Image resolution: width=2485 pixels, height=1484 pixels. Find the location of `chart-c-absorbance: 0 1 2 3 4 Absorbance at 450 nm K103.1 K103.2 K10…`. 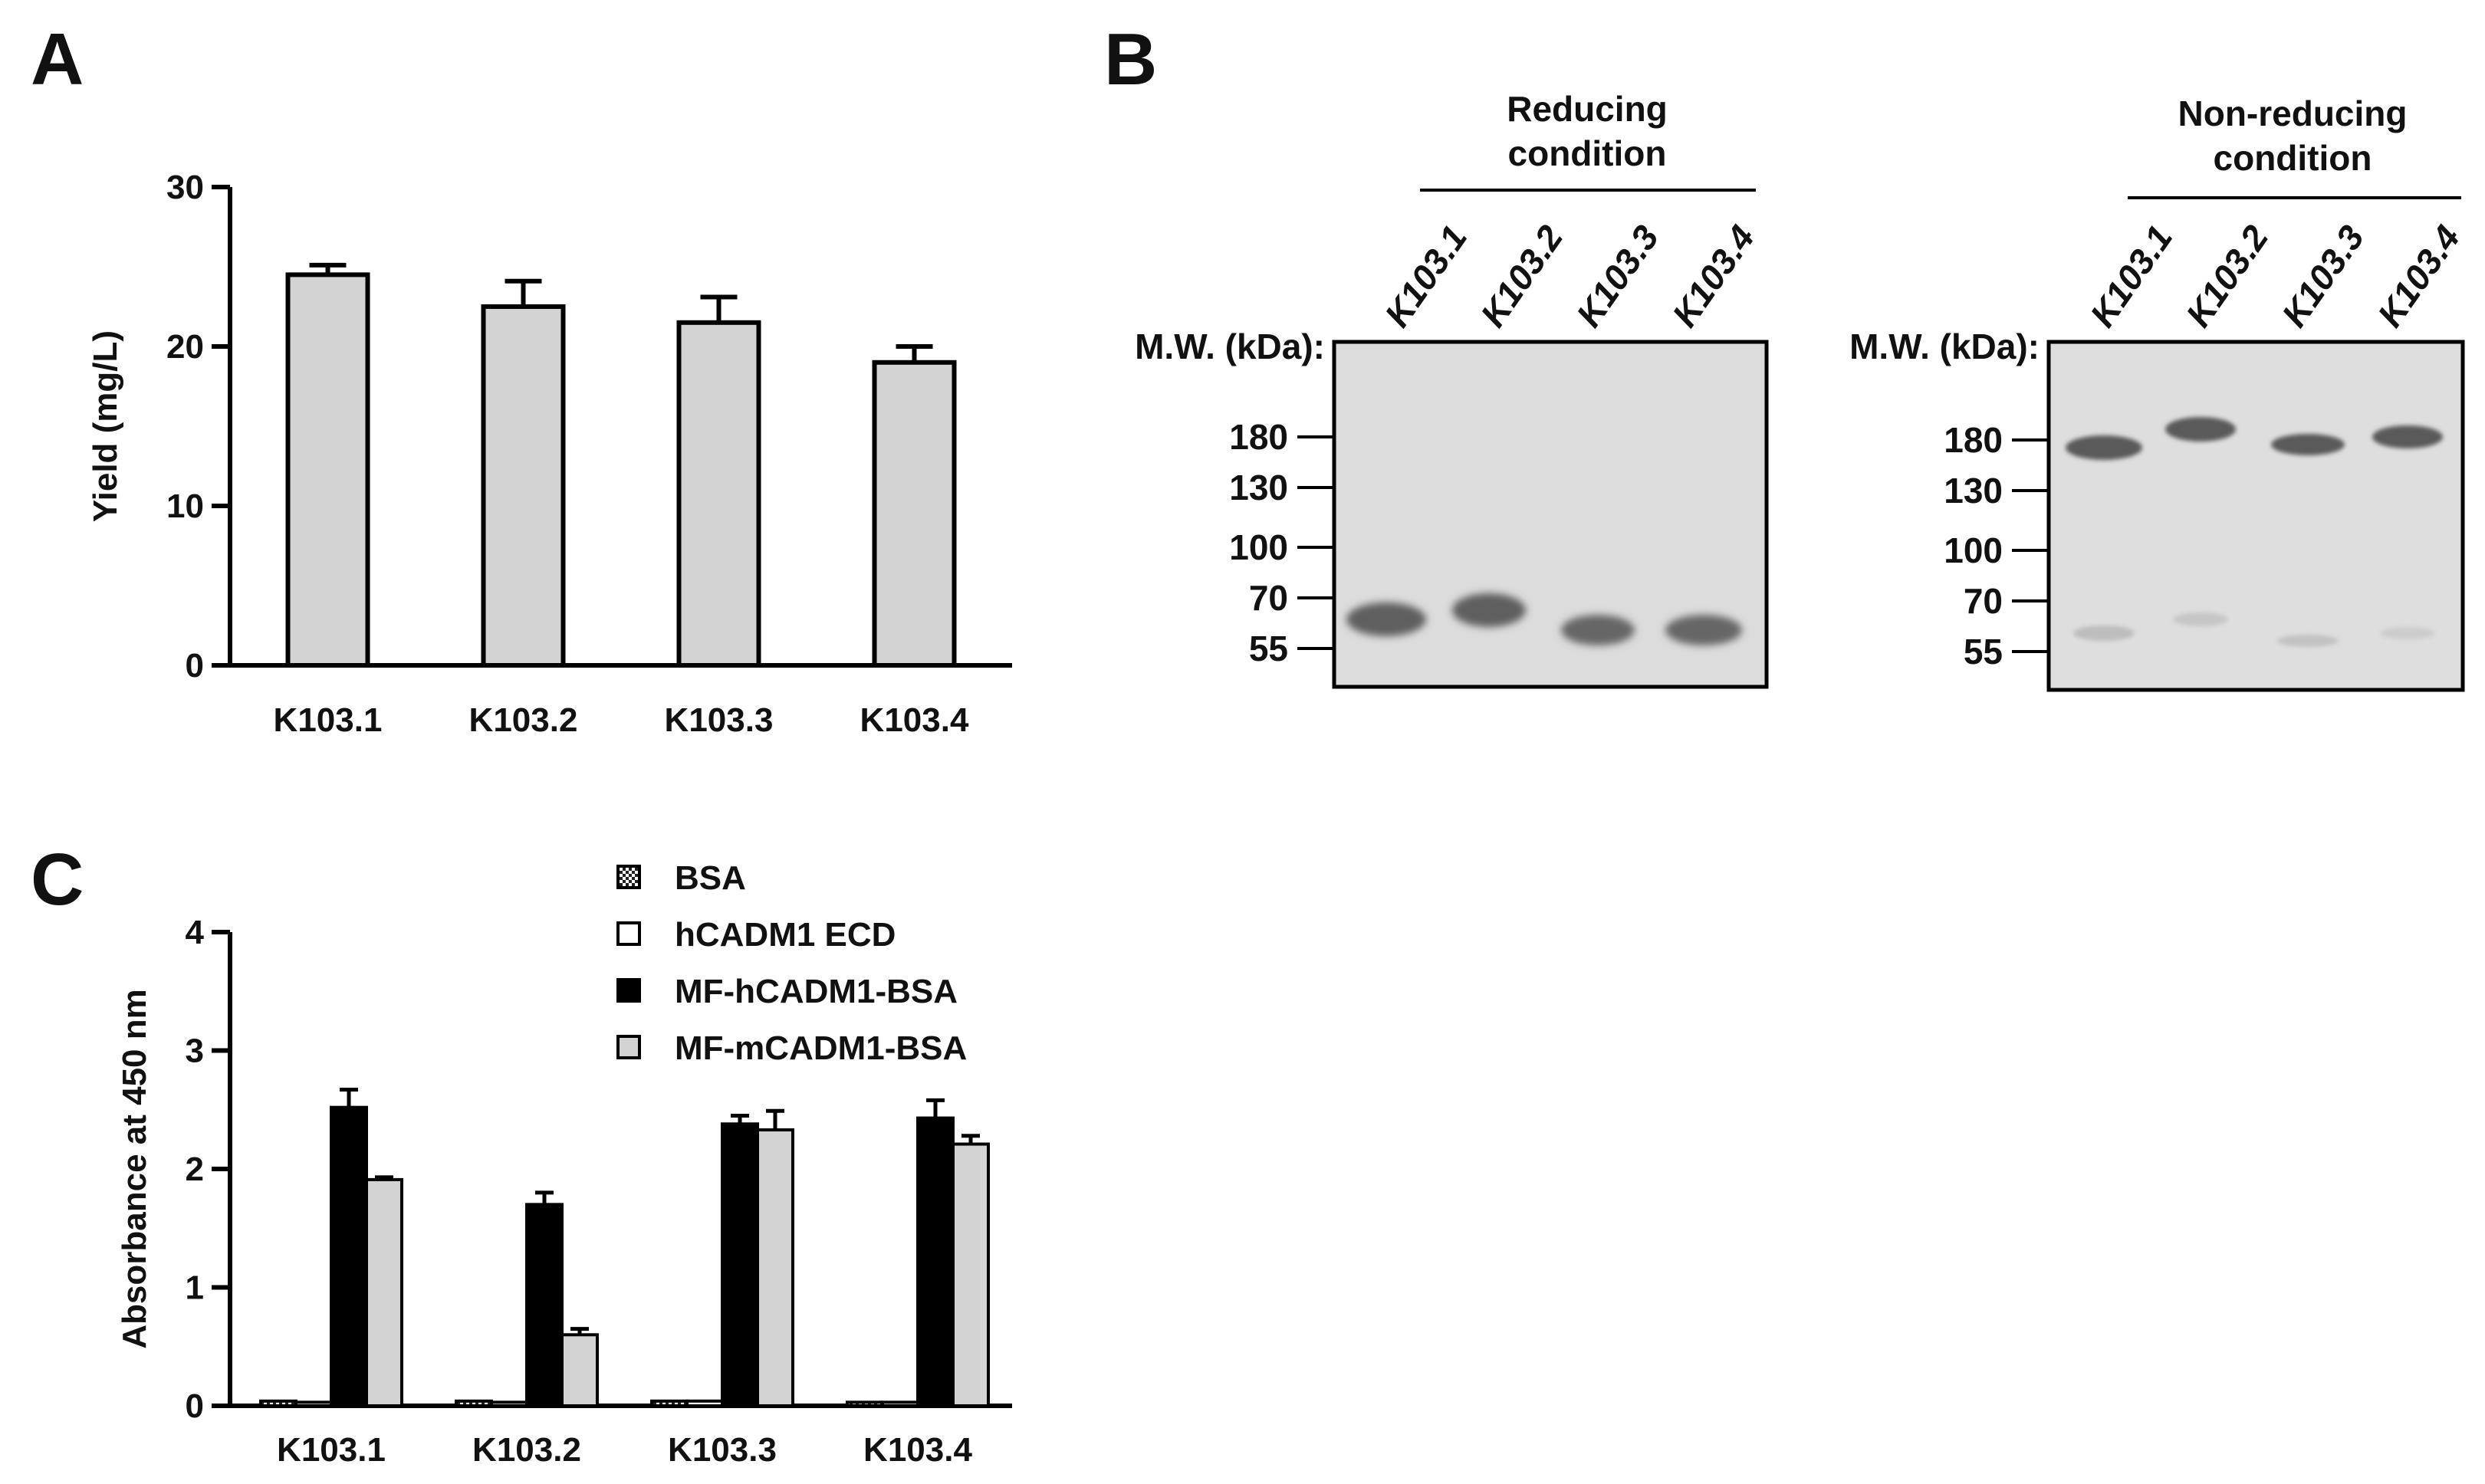

chart-c-absorbance: 0 1 2 3 4 Absorbance at 450 nm K103.1 K103.2 K10… is located at coordinates (564, 1164).